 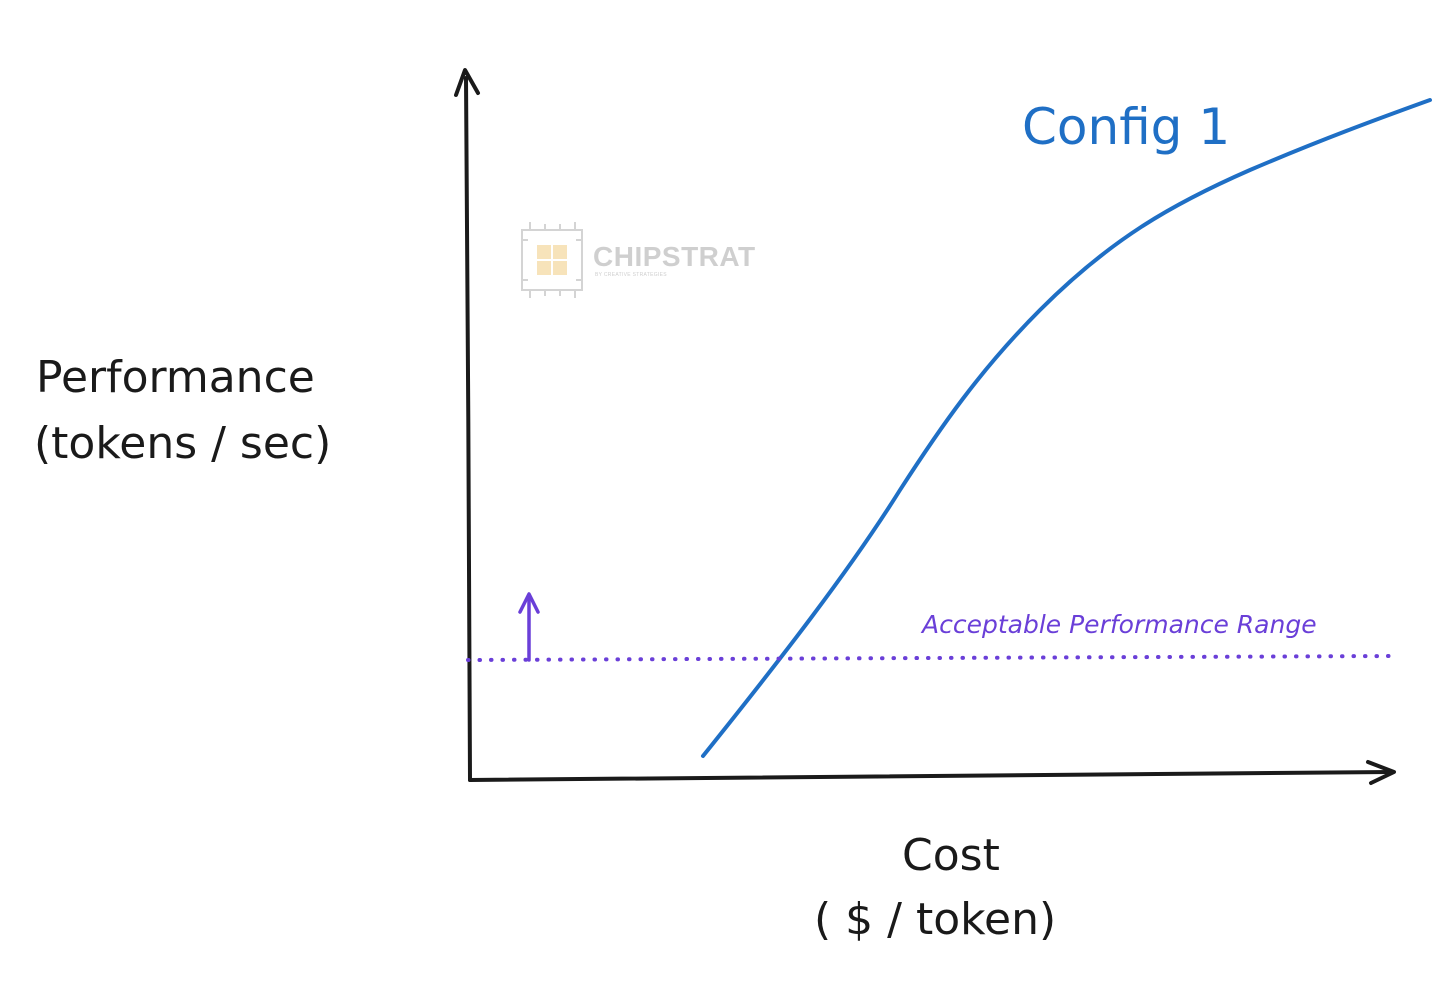 I want to click on watermark-subtitle: BY CREATIVE STRATEGIES, so click(x=631, y=275).